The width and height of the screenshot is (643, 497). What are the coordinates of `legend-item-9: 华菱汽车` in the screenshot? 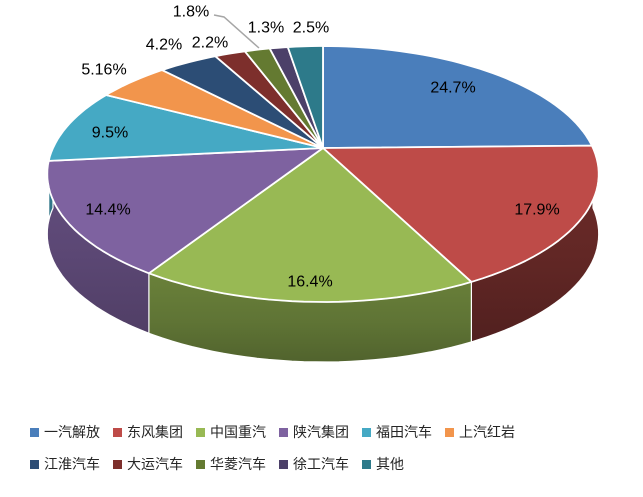 It's located at (231, 464).